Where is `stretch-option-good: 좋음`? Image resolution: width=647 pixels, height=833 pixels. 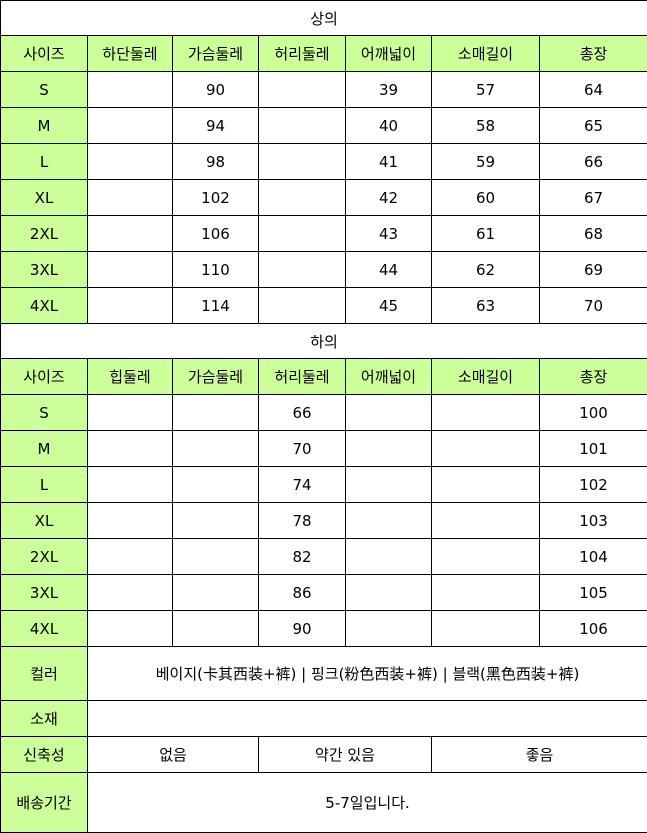
stretch-option-good: 좋음 is located at coordinates (538, 754).